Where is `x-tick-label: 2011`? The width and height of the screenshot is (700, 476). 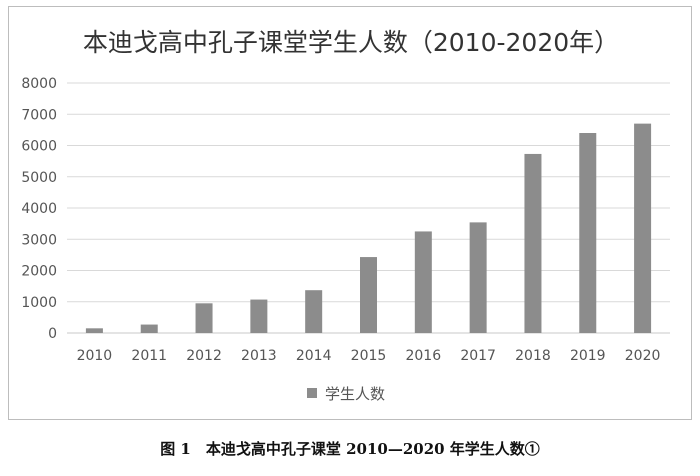 x-tick-label: 2011 is located at coordinates (149, 356).